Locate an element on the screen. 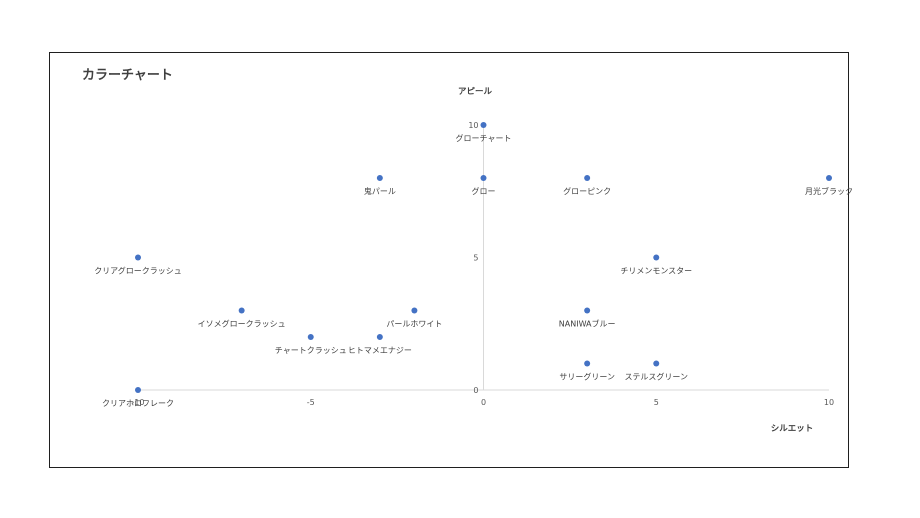 The image size is (920, 518). x-tick-label: -10 is located at coordinates (137, 402).